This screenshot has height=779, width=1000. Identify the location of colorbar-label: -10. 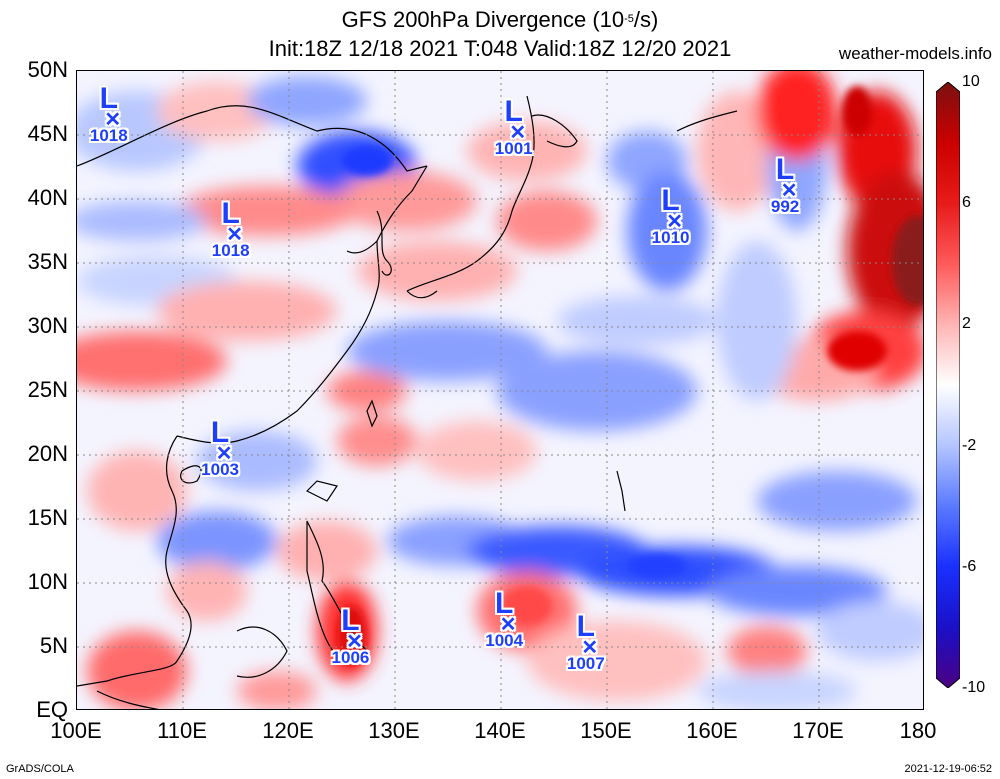
(974, 687).